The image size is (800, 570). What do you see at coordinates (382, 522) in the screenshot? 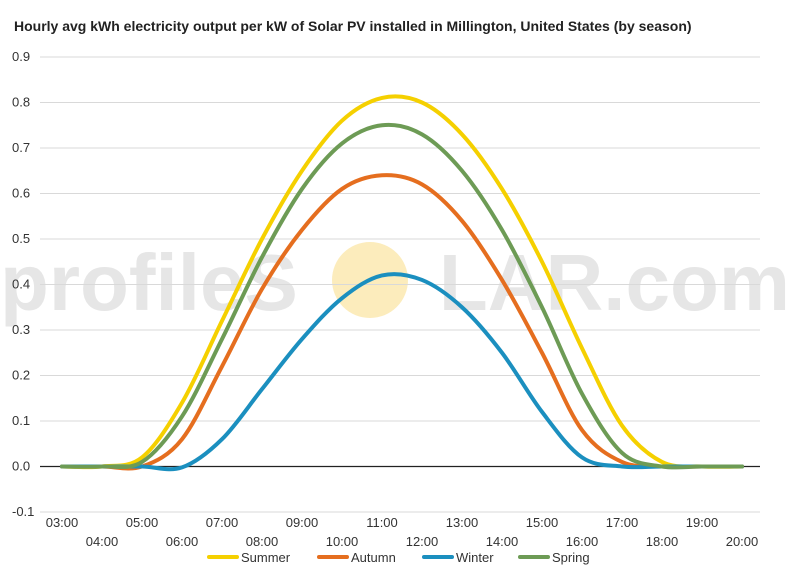
I see `x-tick-label: 11:00` at bounding box center [382, 522].